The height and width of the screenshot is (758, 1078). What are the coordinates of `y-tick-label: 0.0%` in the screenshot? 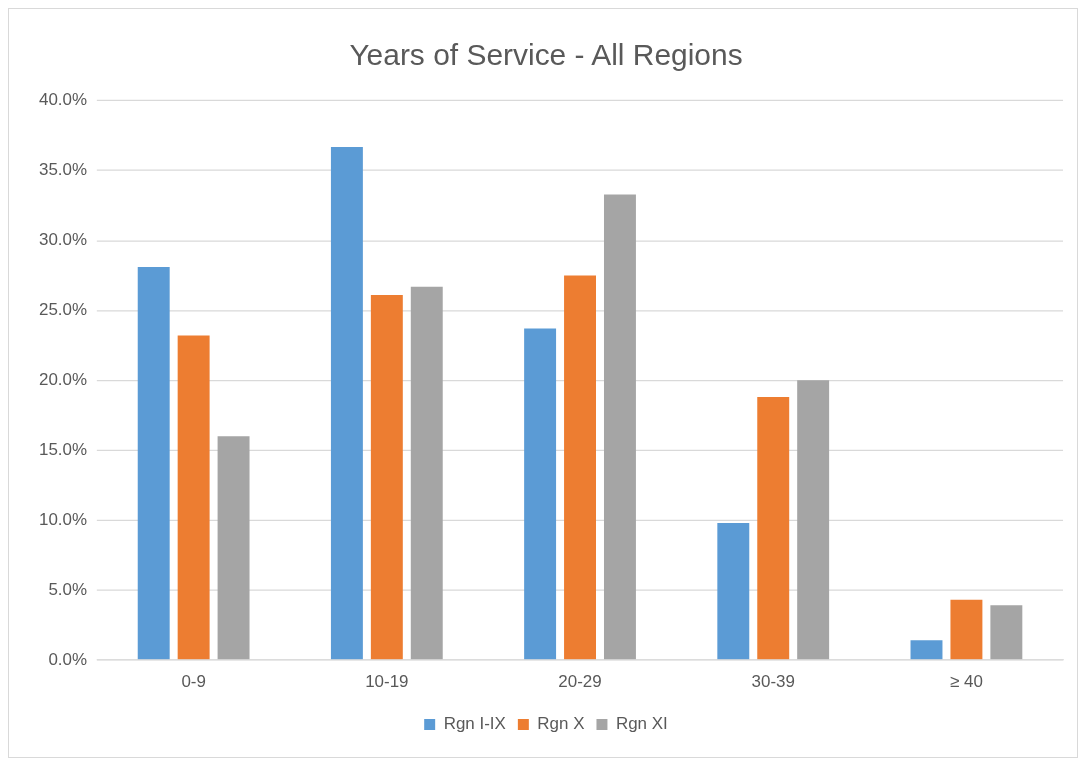 It's located at (68, 659).